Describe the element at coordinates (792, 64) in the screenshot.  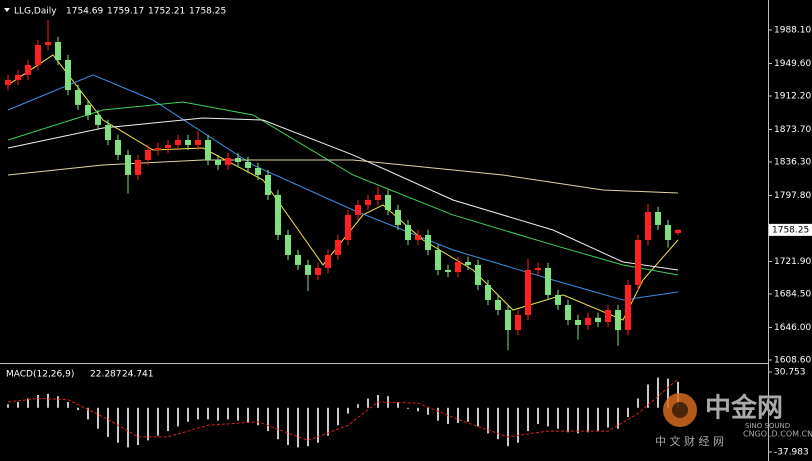
I see `y-tick-label: 1949.60` at that location.